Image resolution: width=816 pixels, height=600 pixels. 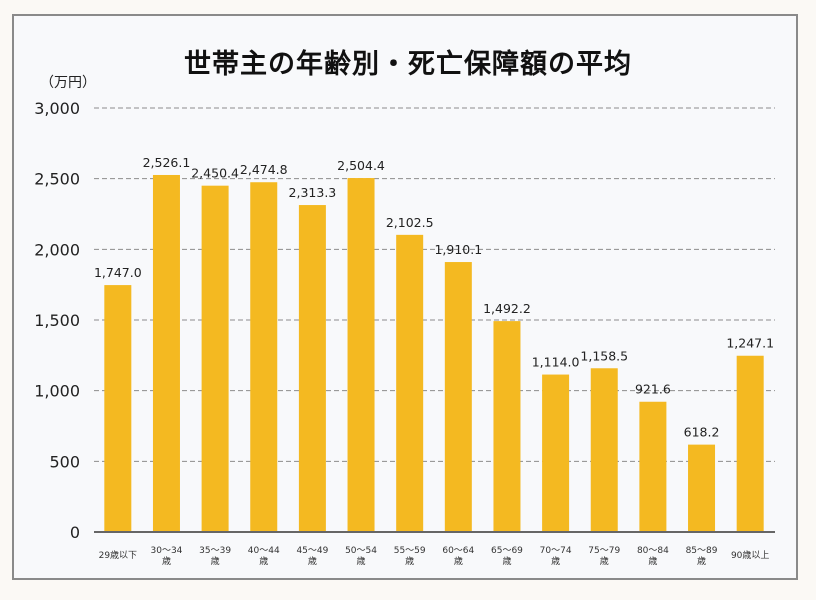 What do you see at coordinates (408, 64) in the screenshot?
I see `chart-title: 世帯主の年齢別・死亡保障額の平均` at bounding box center [408, 64].